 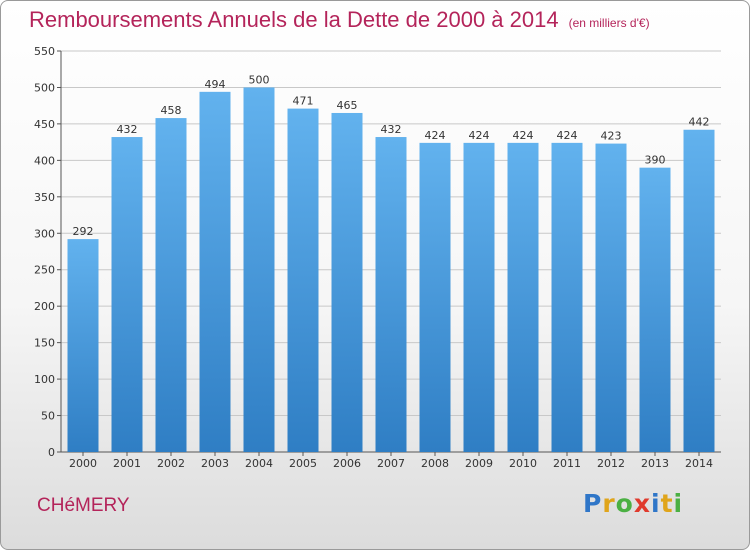 What do you see at coordinates (523, 297) in the screenshot?
I see `bar-2010` at bounding box center [523, 297].